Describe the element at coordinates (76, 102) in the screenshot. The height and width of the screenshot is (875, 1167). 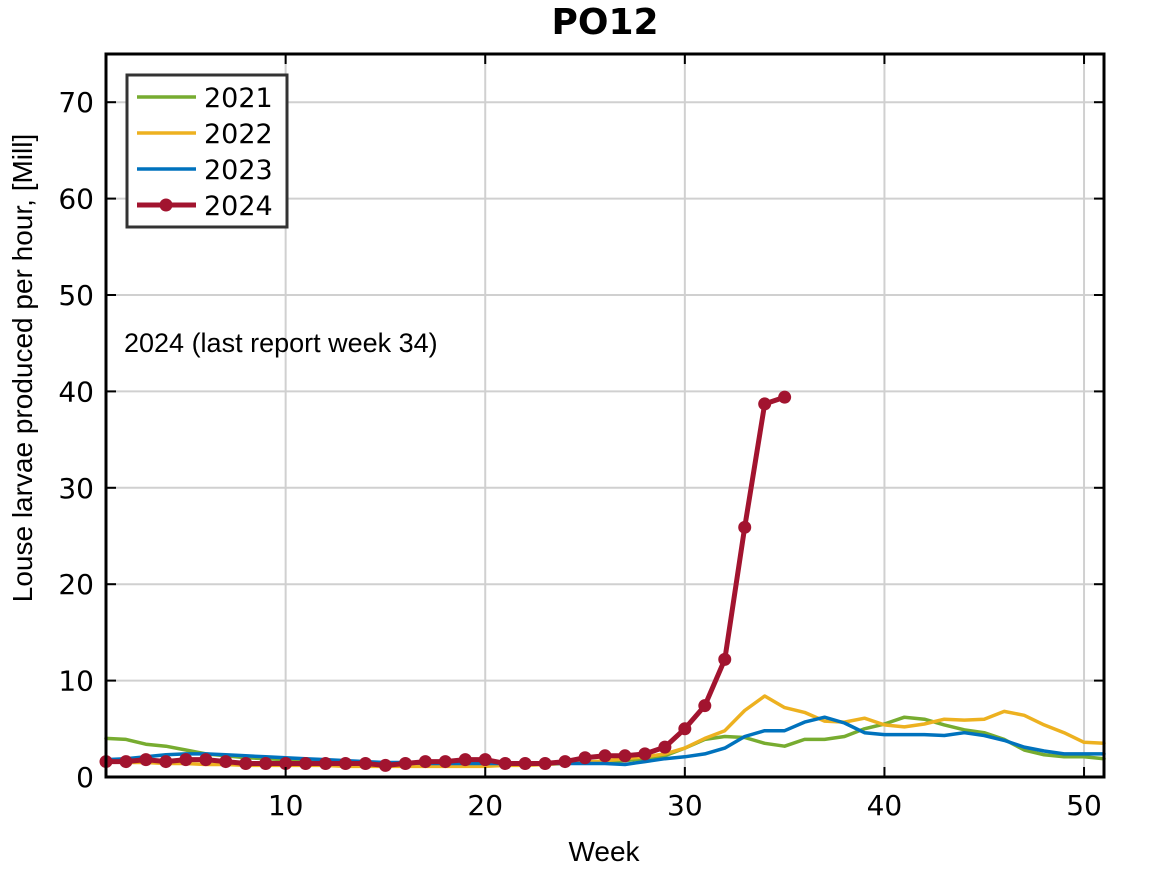
I see `y-tick-label: 70` at that location.